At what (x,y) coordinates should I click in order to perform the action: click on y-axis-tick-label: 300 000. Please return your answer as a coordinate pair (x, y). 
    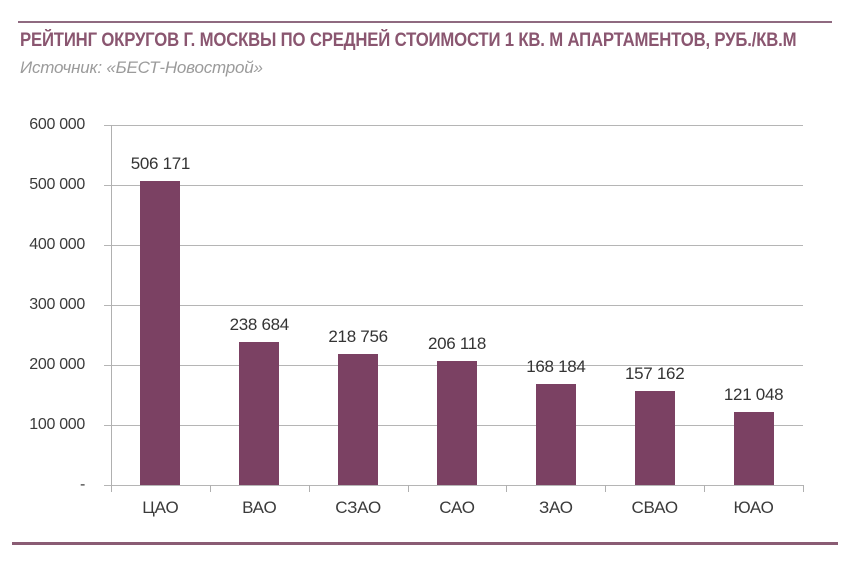
    Looking at the image, I should click on (57, 304).